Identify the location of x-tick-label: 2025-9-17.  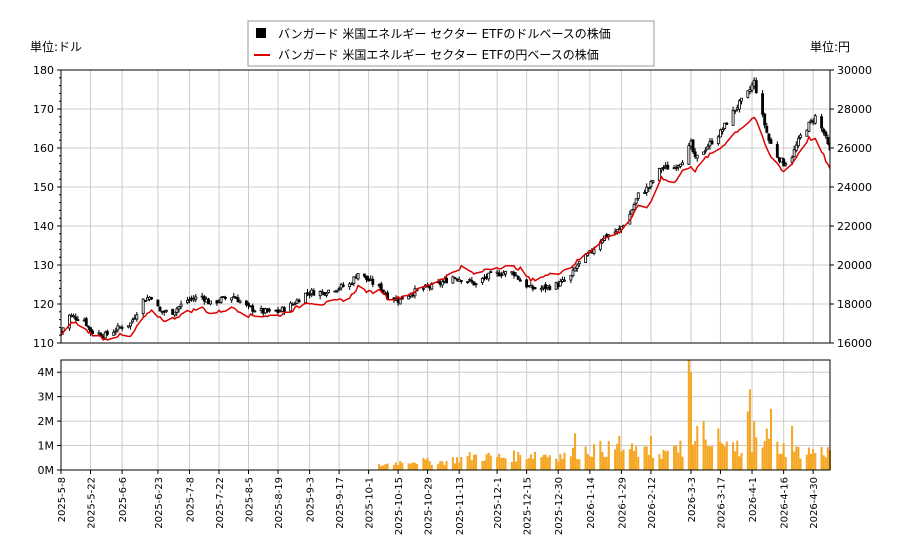
(340, 503).